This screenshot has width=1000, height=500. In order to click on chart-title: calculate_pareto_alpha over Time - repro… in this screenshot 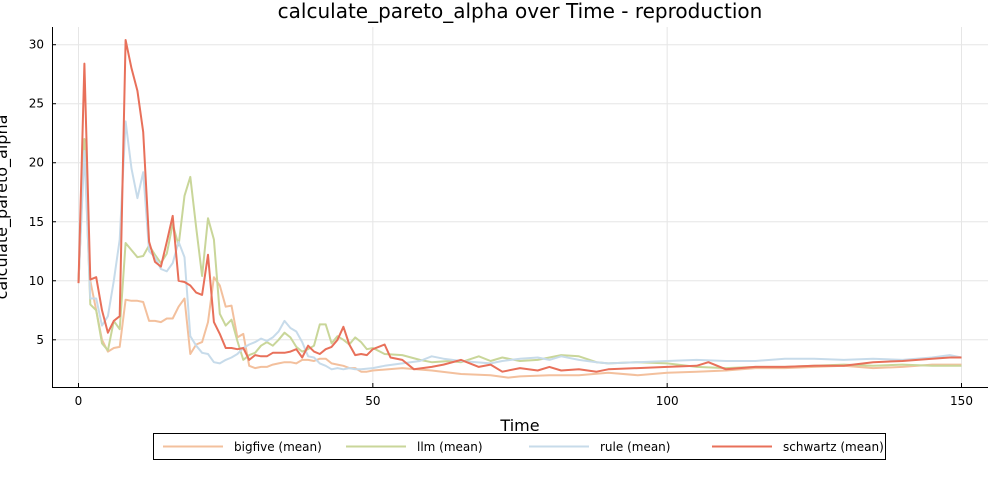, I will do `click(520, 11)`.